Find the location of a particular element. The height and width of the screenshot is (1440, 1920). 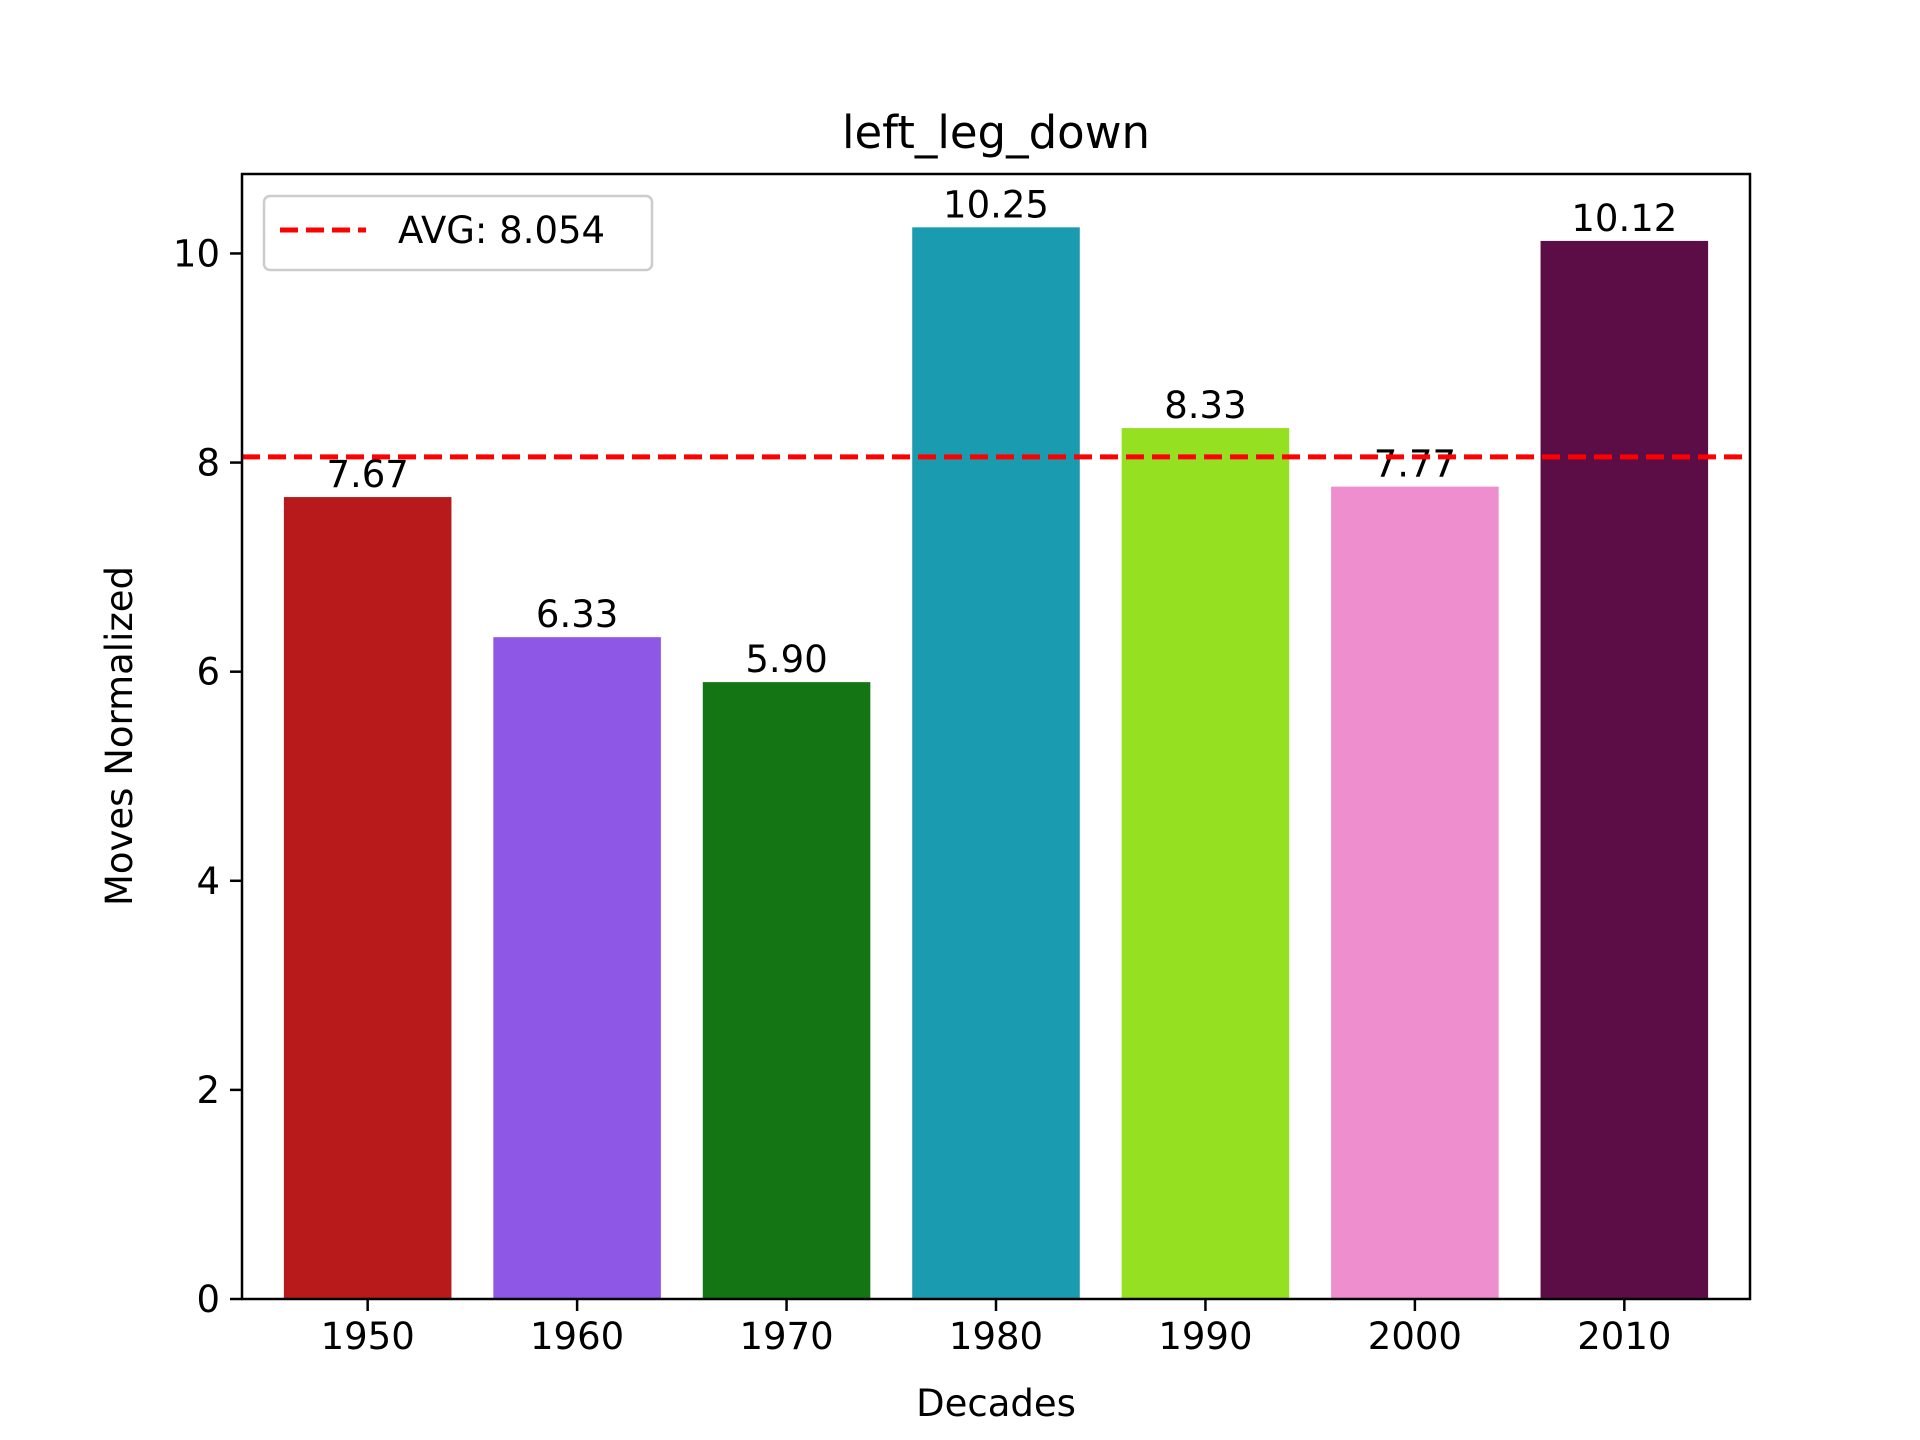

y-tick-label-2: 2 is located at coordinates (208, 1090).